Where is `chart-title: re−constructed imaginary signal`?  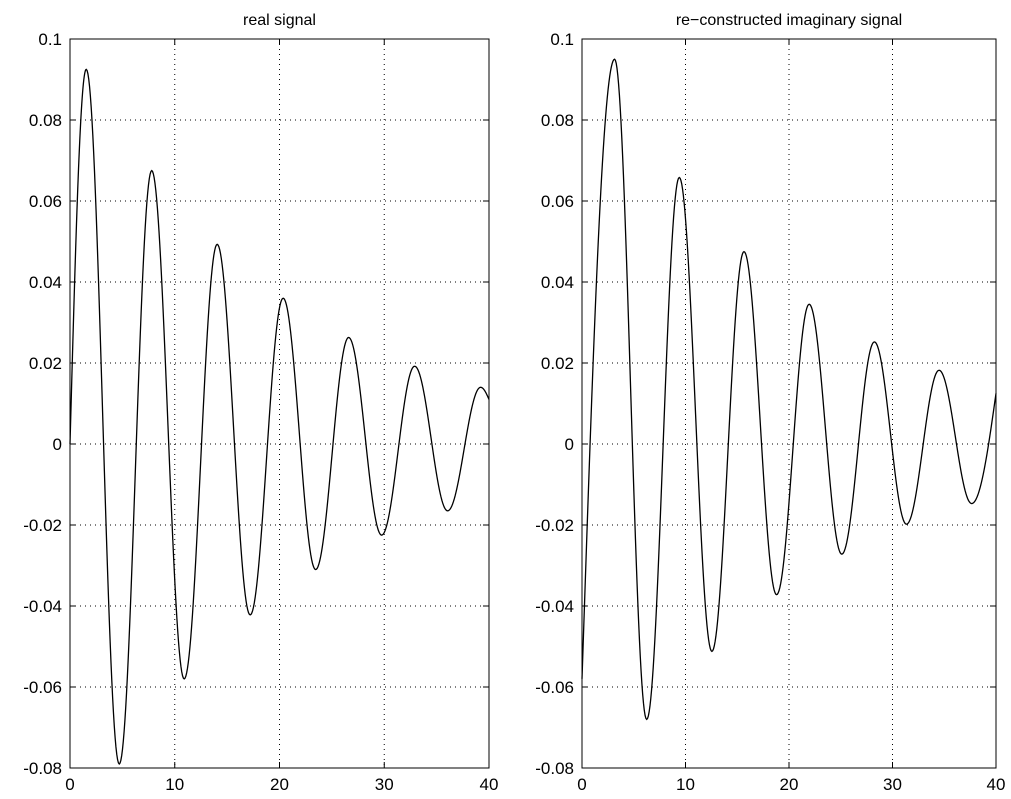
chart-title: re−constructed imaginary signal is located at coordinates (789, 20).